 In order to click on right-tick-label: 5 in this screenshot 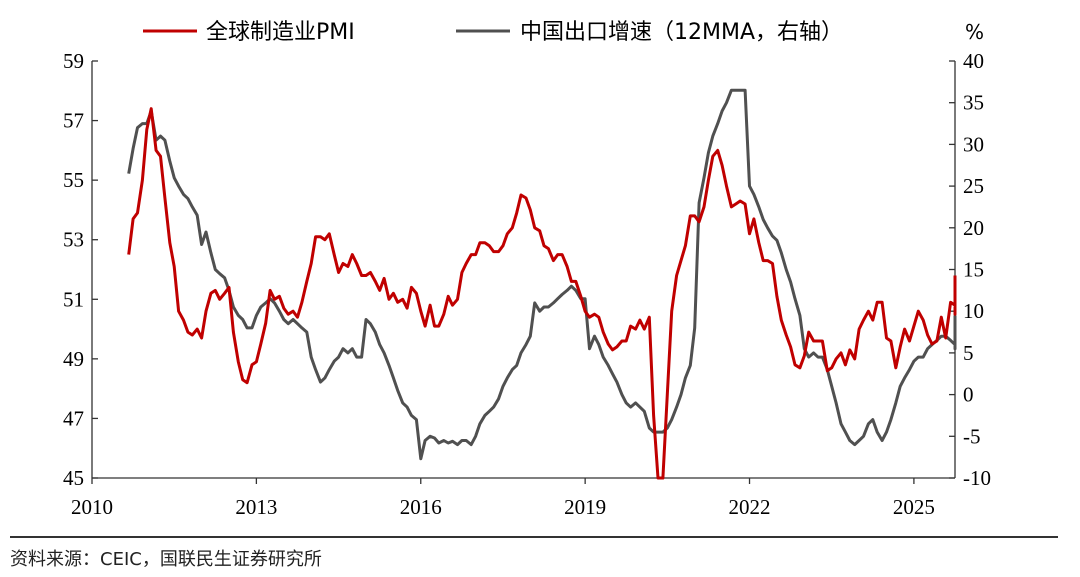, I will do `click(968, 353)`.